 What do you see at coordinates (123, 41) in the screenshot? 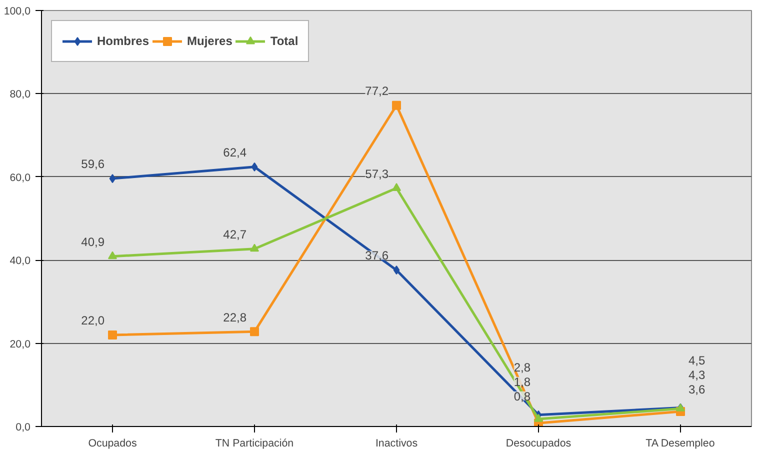
I see `legend-label: Hombres` at bounding box center [123, 41].